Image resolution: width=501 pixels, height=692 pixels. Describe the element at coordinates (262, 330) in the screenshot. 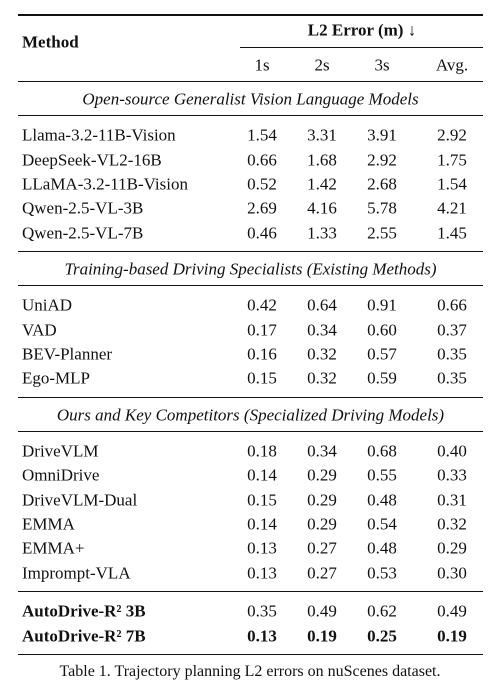

I see `cell-value: 0.17` at that location.